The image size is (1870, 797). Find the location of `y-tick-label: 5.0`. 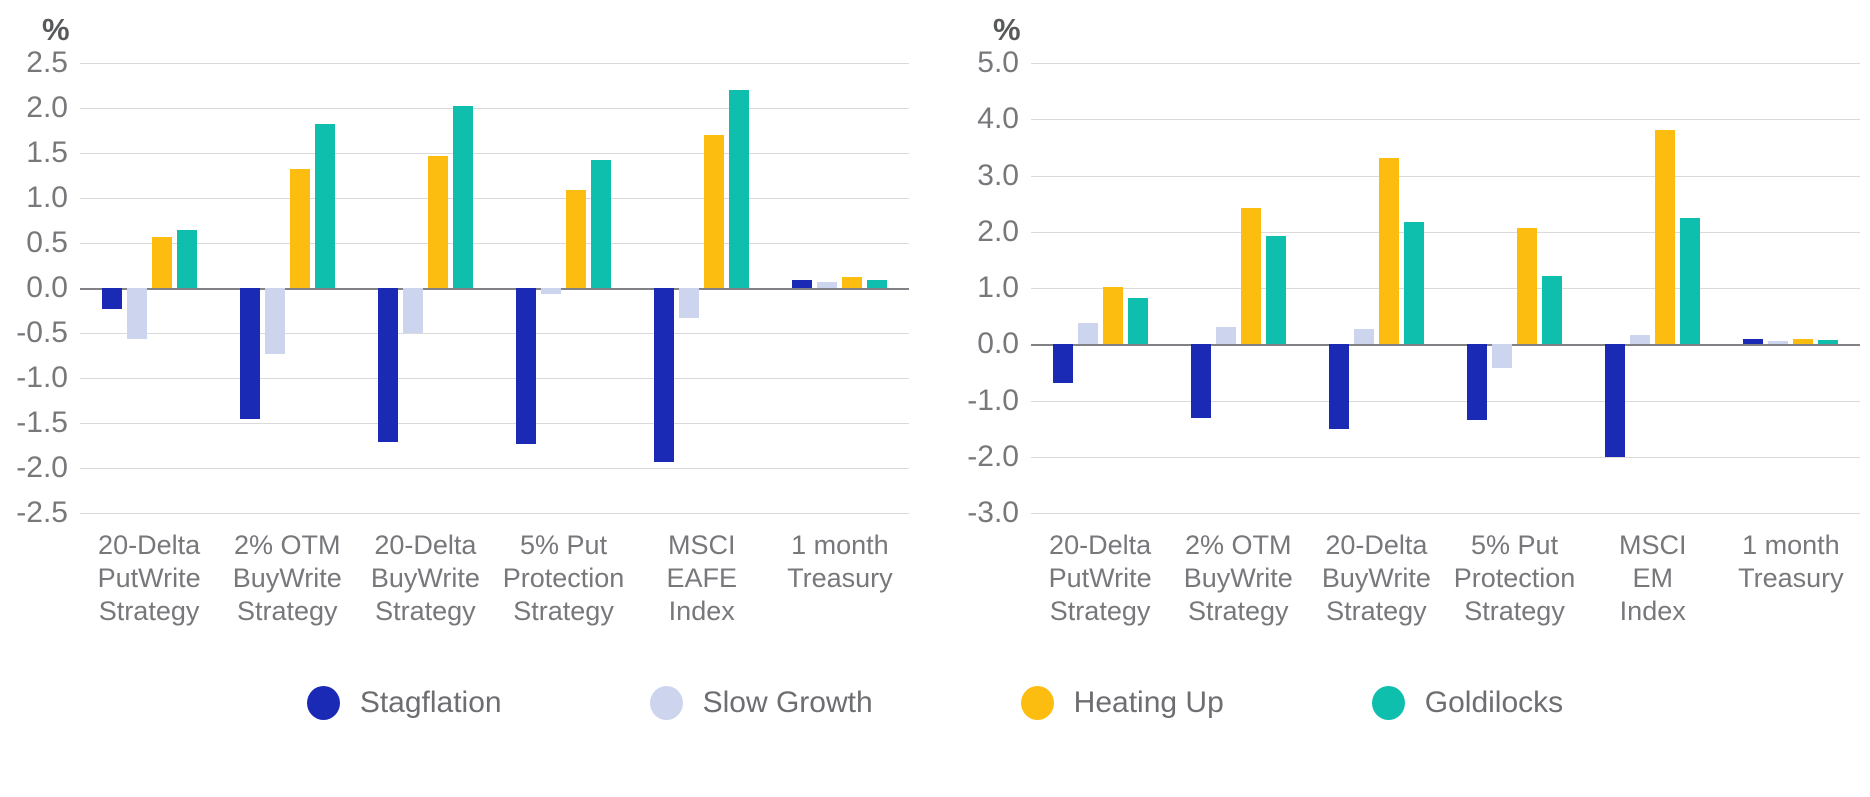

y-tick-label: 5.0 is located at coordinates (998, 62).